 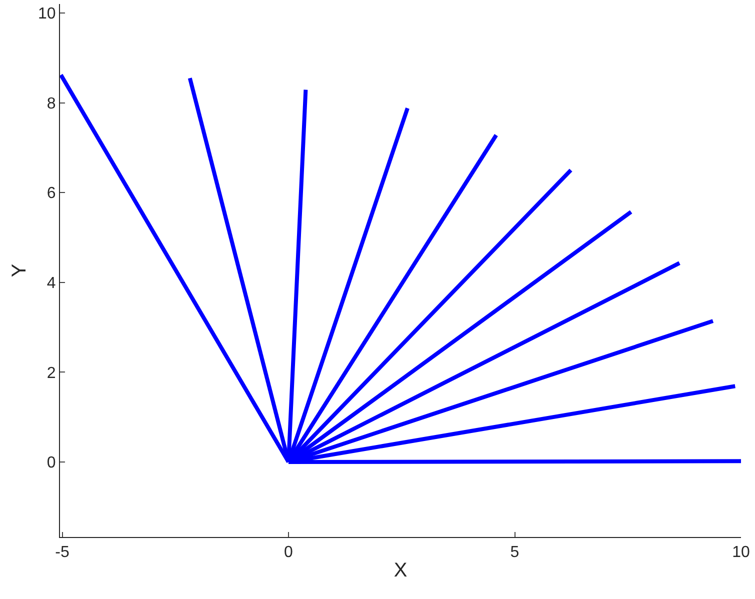 What do you see at coordinates (51, 103) in the screenshot?
I see `y-tick-label: 8` at bounding box center [51, 103].